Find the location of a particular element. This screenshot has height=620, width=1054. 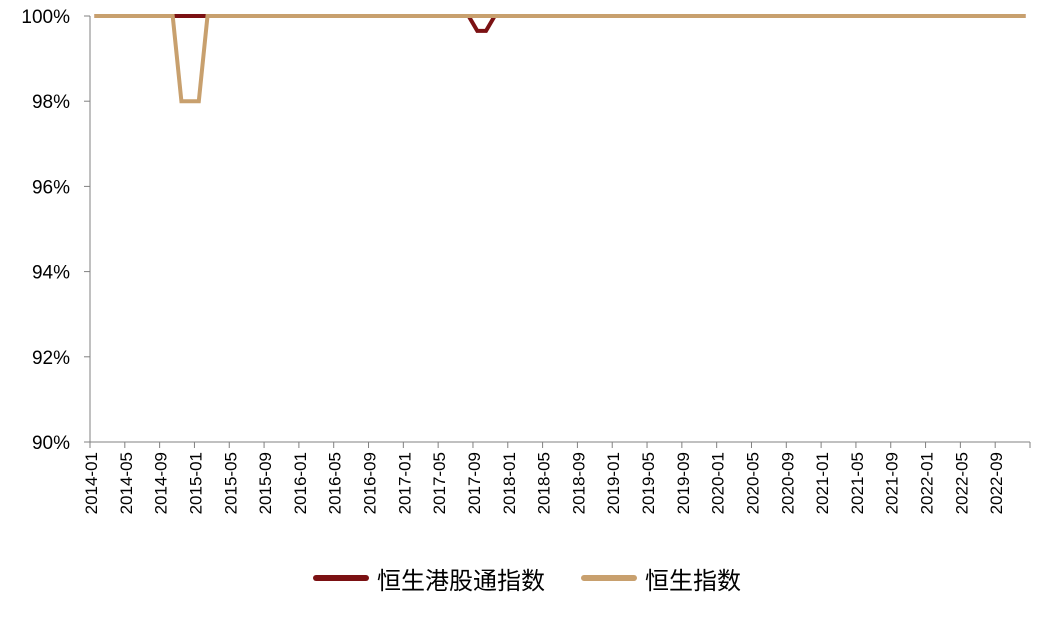

chart-legend: 恒生港股通指数 恒生指数 is located at coordinates (527, 578).